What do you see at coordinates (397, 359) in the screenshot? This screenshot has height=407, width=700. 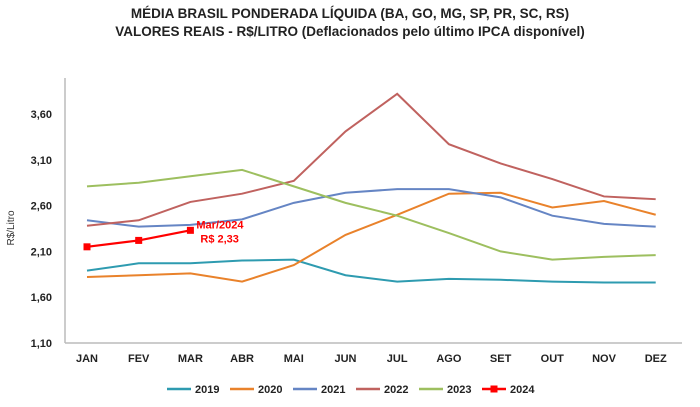 I see `x-tick-label: JUL` at bounding box center [397, 359].